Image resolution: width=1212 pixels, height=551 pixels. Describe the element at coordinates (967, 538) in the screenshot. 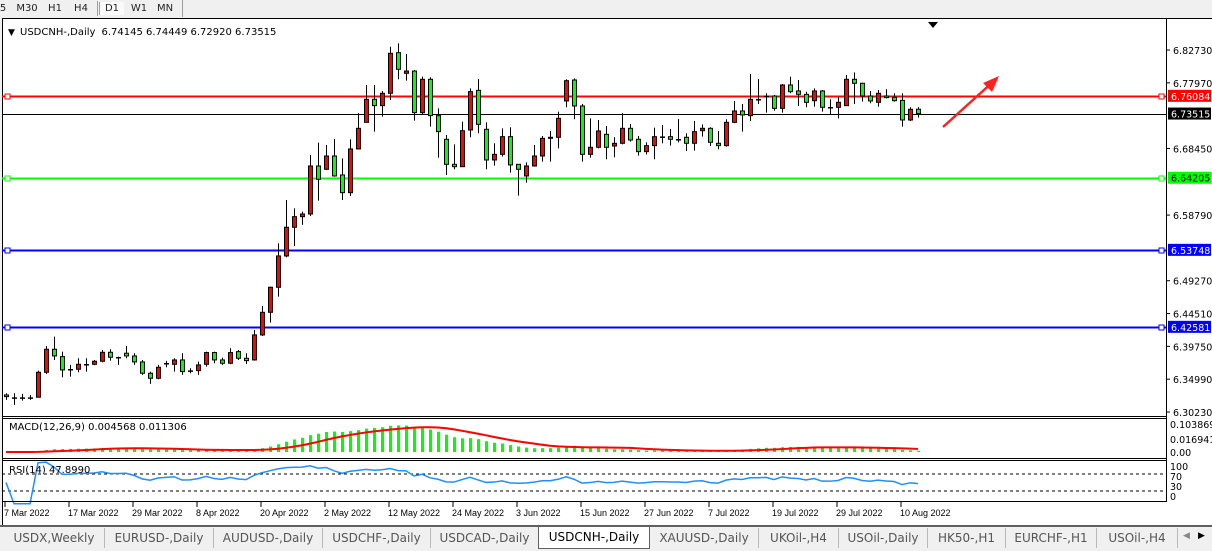

I see `tab-hk50-h1: HK50-,H1` at that location.